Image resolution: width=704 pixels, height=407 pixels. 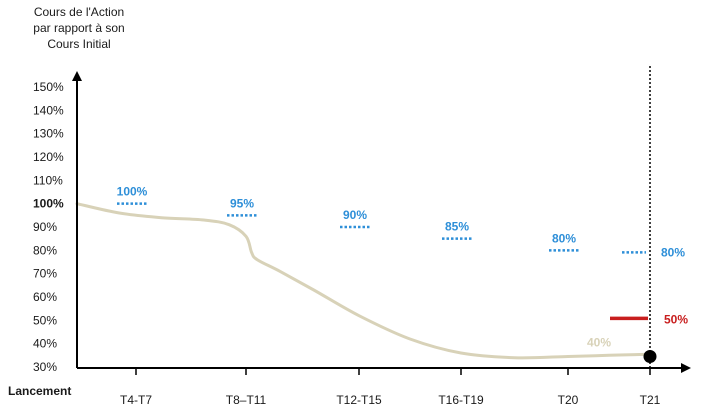 What do you see at coordinates (246, 400) in the screenshot?
I see `x-tick-label: T8–T11` at bounding box center [246, 400].